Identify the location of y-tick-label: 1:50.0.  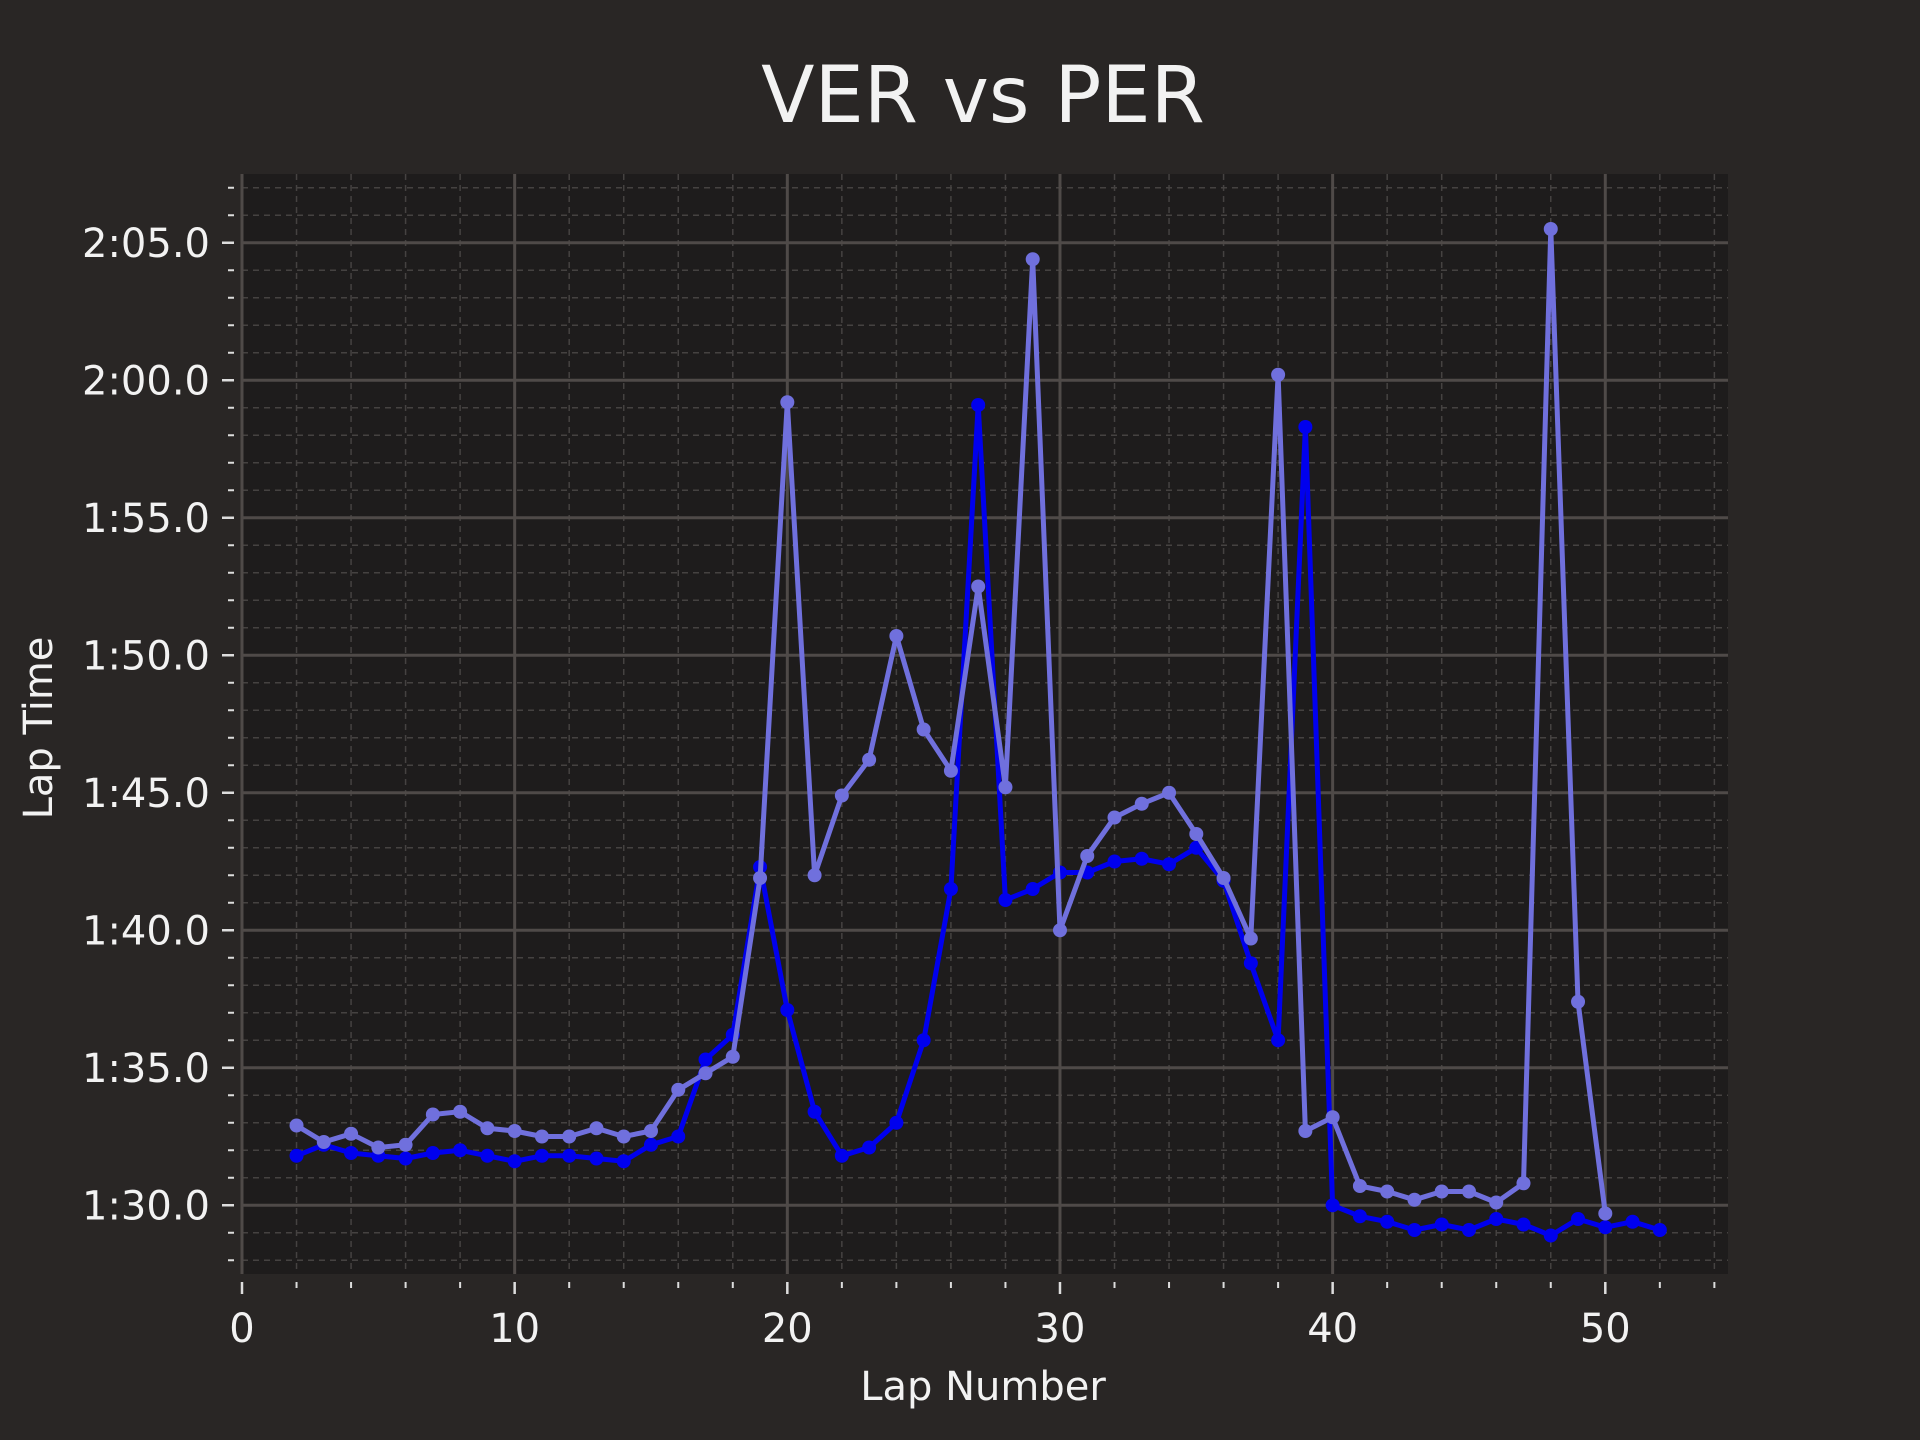
(146, 656).